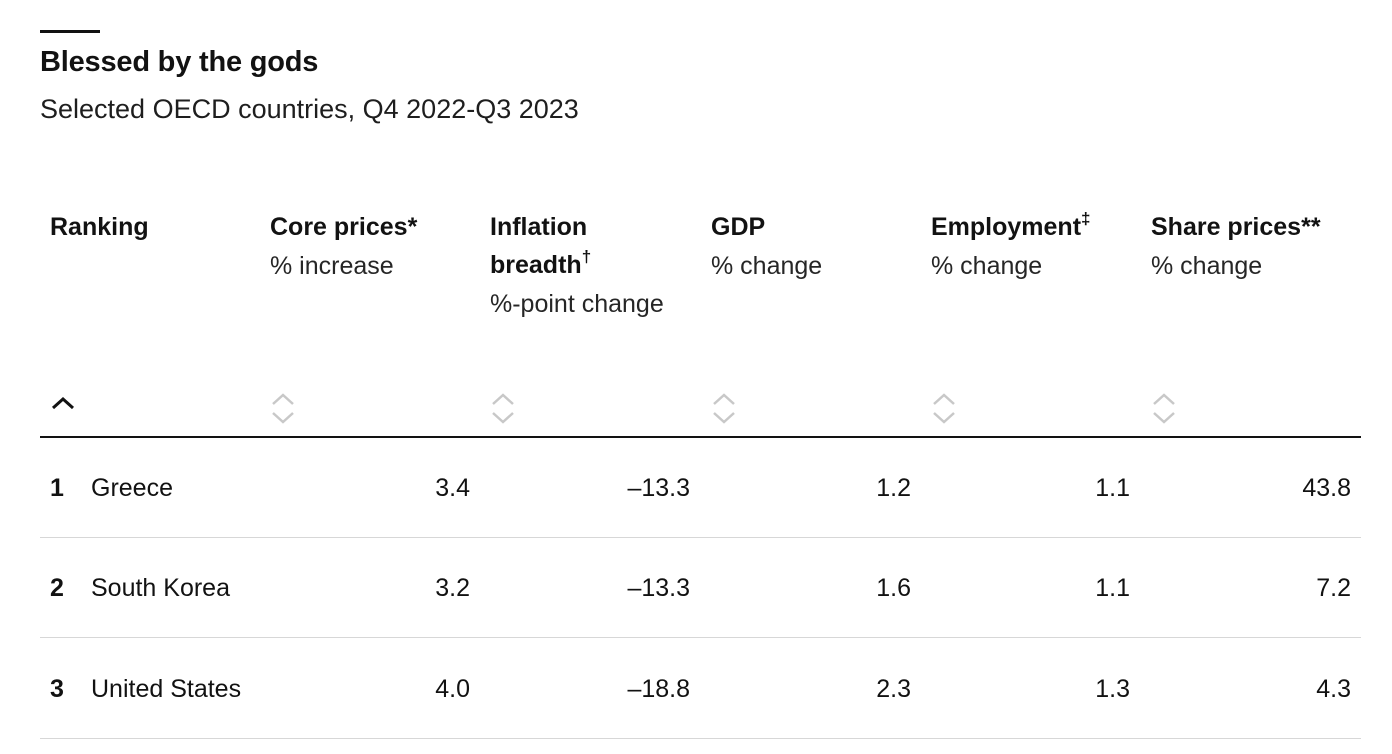  What do you see at coordinates (1086, 218) in the screenshot?
I see `footnote-mark: ‡` at bounding box center [1086, 218].